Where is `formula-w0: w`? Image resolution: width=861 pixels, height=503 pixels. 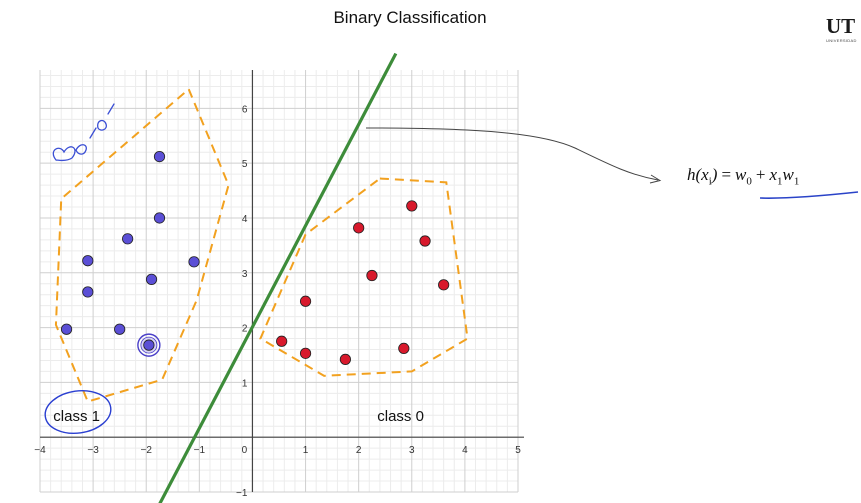
formula-w0: w is located at coordinates (741, 174).